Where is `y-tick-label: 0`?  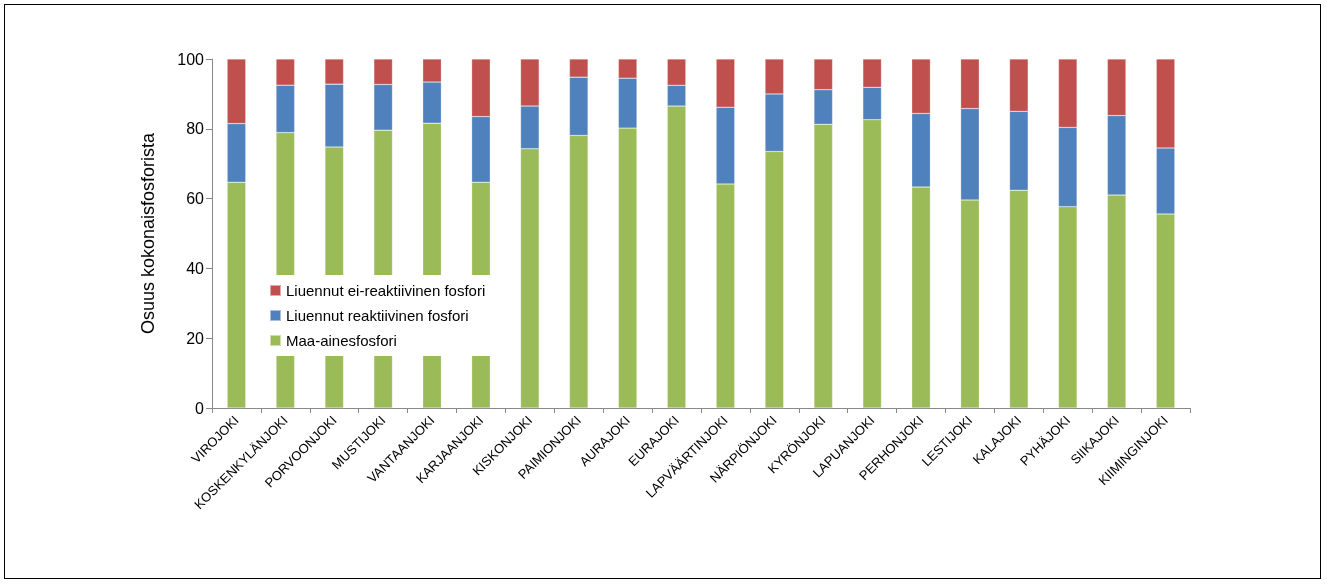 y-tick-label: 0 is located at coordinates (200, 408).